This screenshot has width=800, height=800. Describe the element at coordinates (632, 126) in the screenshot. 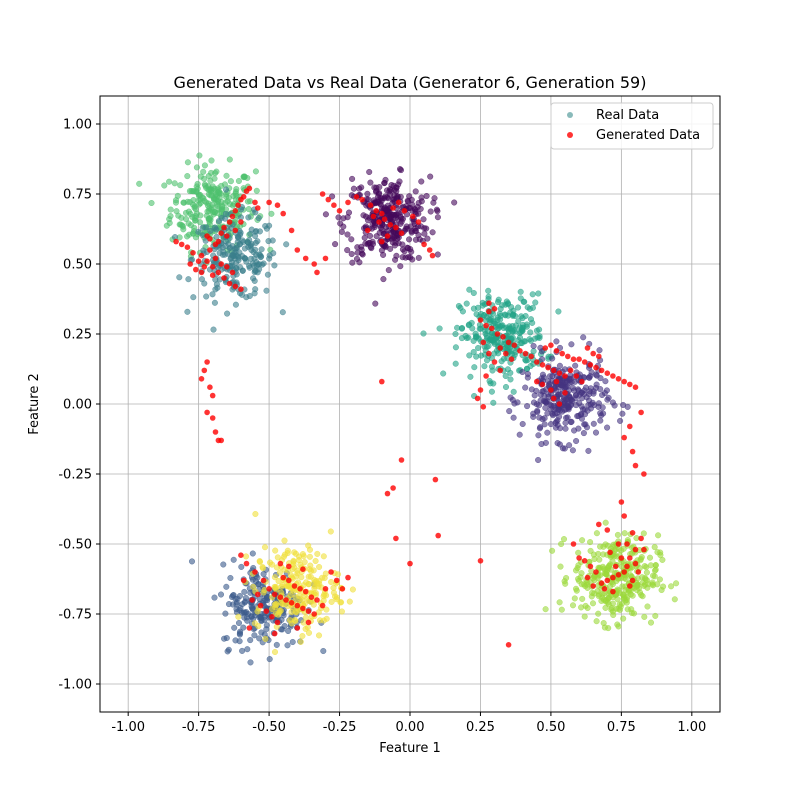

I see `legend: Real Data Generated Data` at that location.